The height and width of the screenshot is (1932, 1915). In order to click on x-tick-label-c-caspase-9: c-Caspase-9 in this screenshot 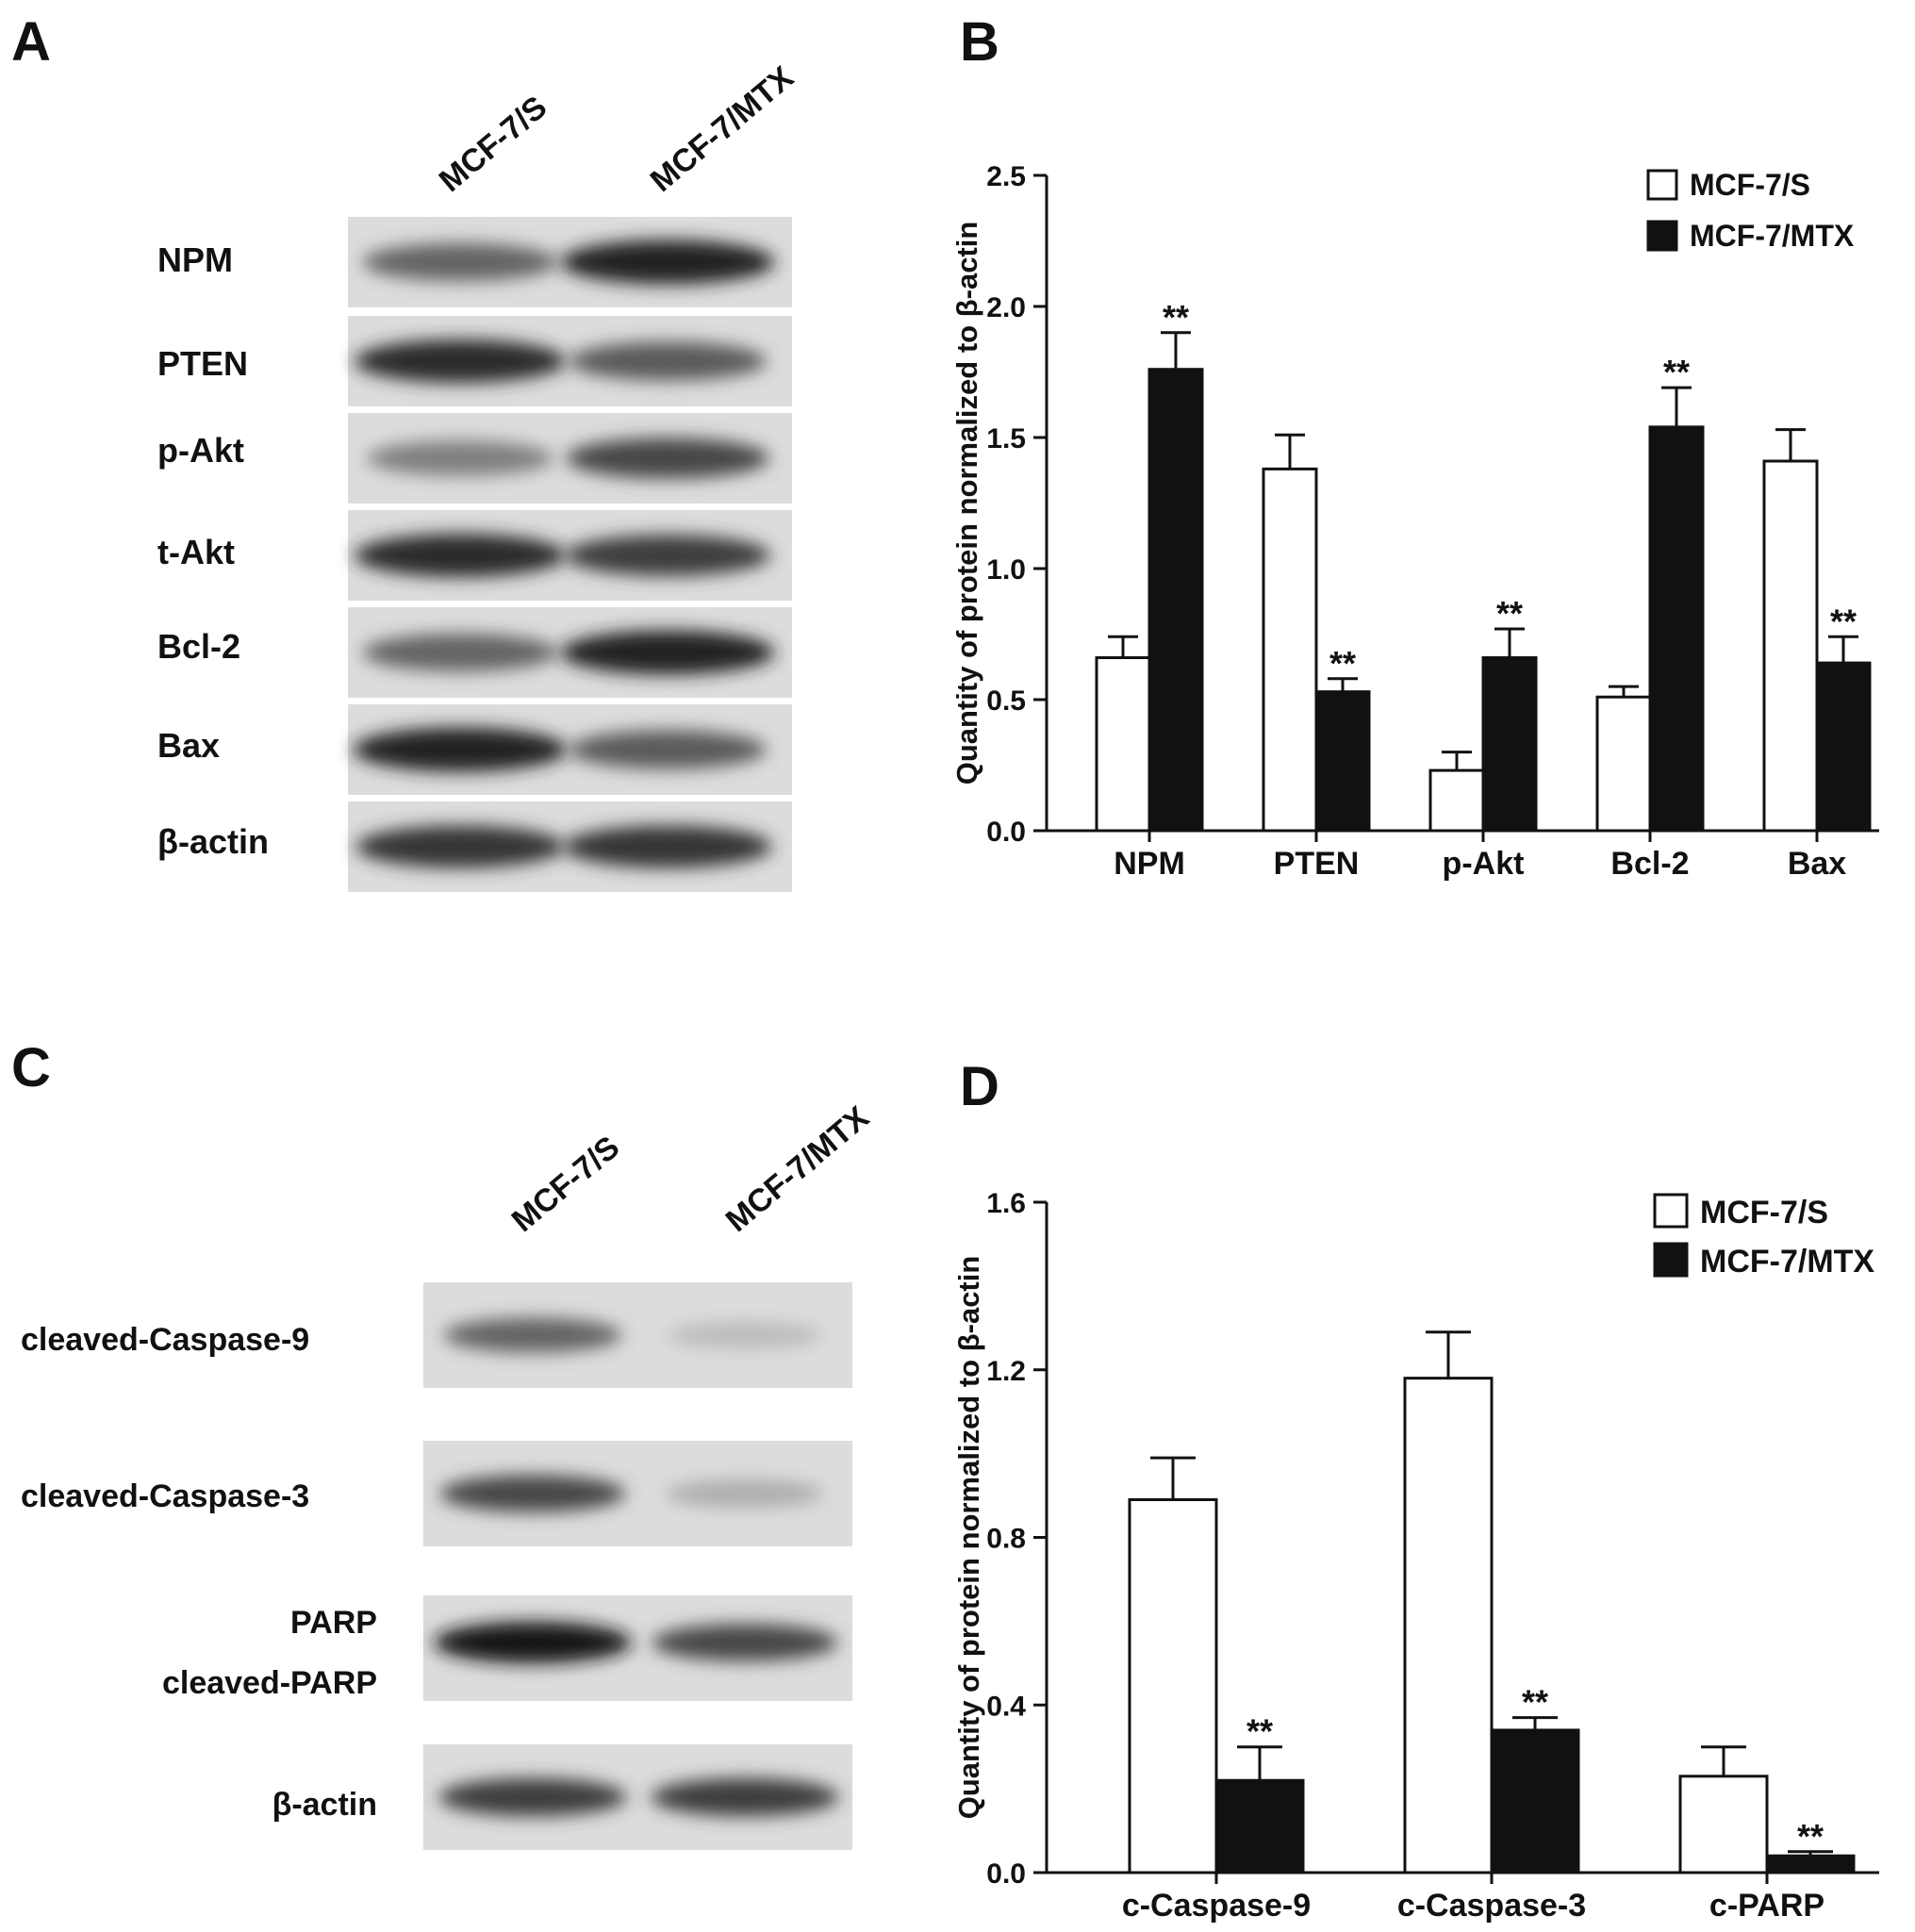, I will do `click(1216, 1906)`.